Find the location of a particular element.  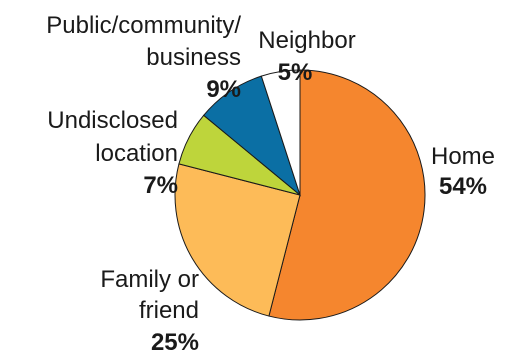

label-undisclosed-name-line1: Undisclosed is located at coordinates (112, 120).